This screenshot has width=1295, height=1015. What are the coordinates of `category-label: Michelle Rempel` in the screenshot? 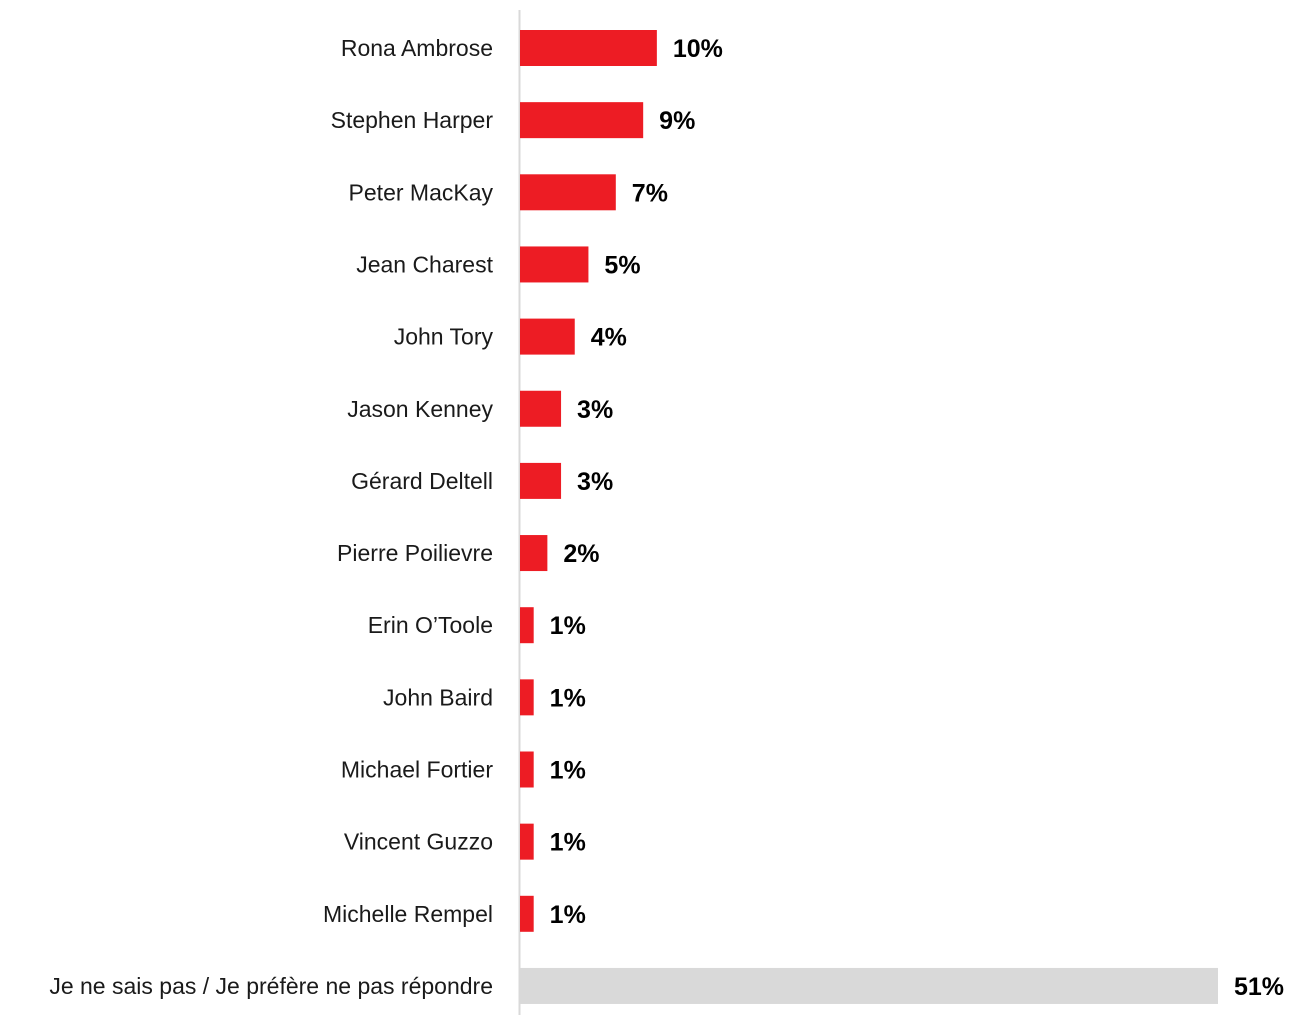 It's located at (408, 914).